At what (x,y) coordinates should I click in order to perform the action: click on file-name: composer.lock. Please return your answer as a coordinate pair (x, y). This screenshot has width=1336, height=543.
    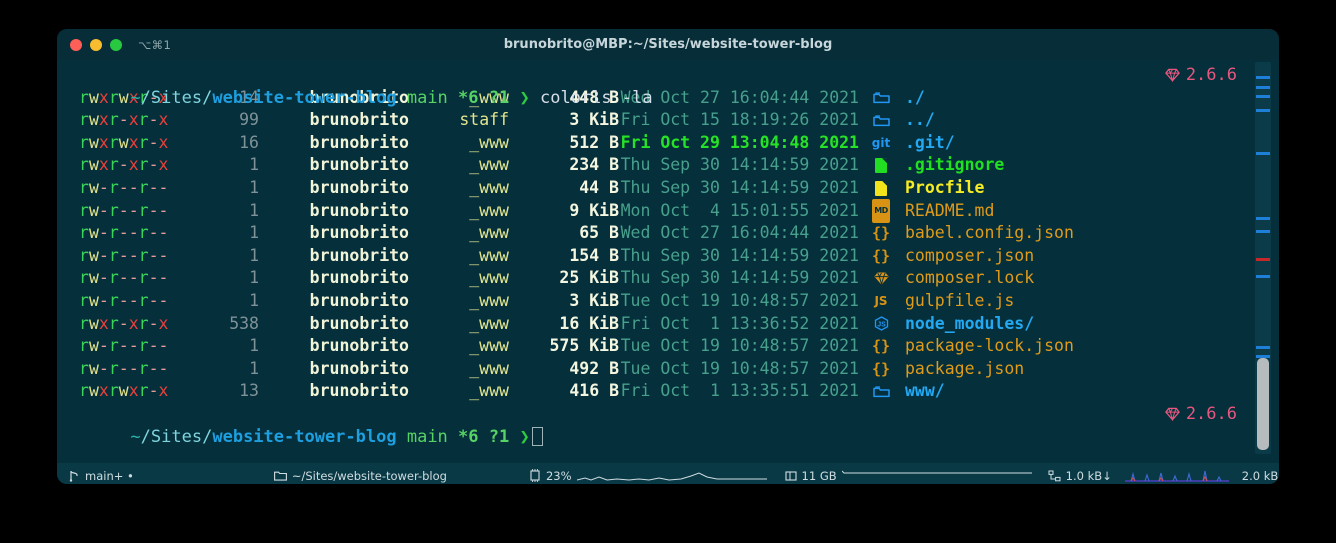
    Looking at the image, I should click on (970, 278).